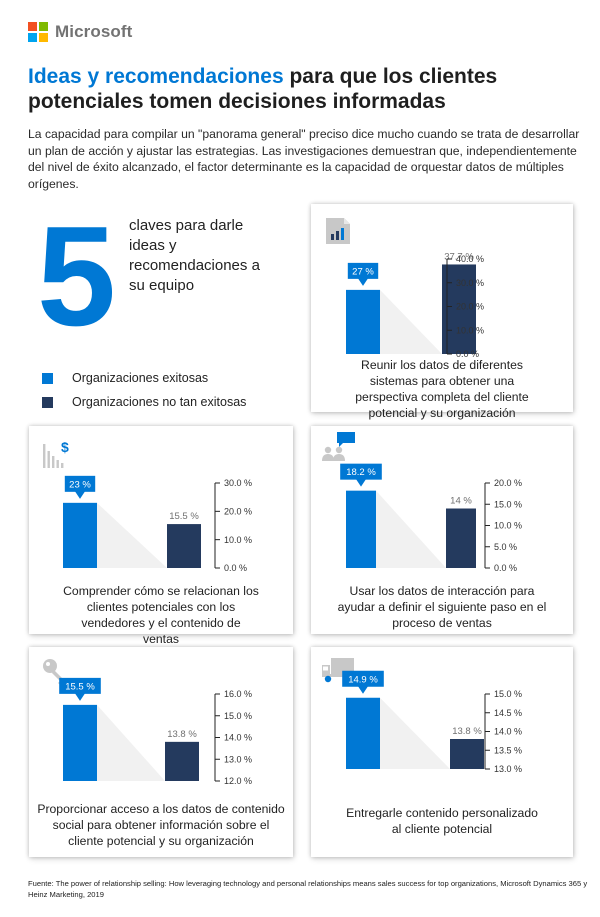 This screenshot has height=917, width=600. I want to click on logo-square-yellow, so click(43, 37).